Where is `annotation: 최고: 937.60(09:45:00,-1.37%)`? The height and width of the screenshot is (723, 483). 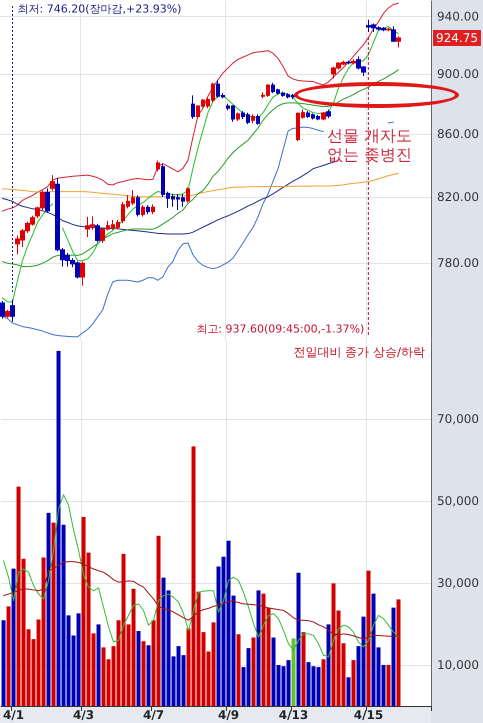
annotation: 최고: 937.60(09:45:00,-1.37%) is located at coordinates (280, 329).